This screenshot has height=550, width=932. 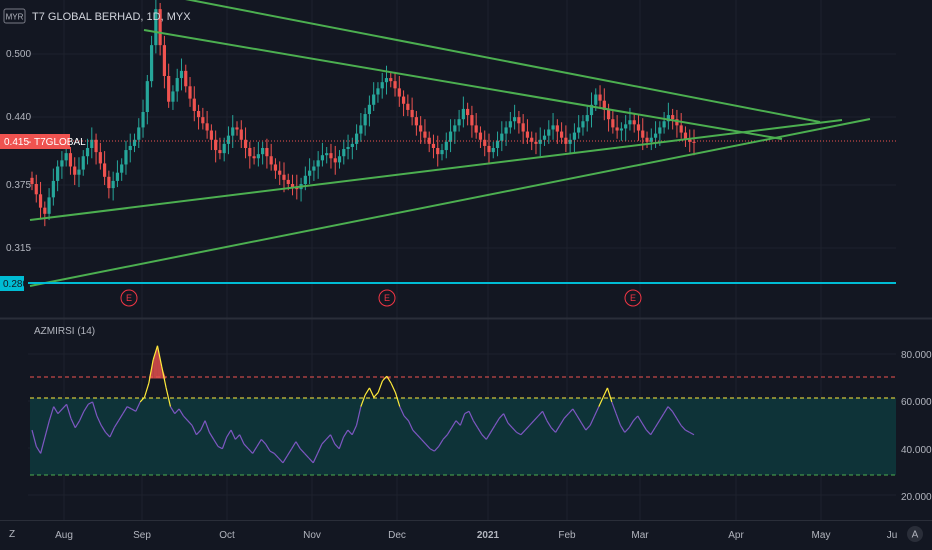 I want to click on indicator-axis: 80.000 60.000 40.000 20.000, so click(x=916, y=426).